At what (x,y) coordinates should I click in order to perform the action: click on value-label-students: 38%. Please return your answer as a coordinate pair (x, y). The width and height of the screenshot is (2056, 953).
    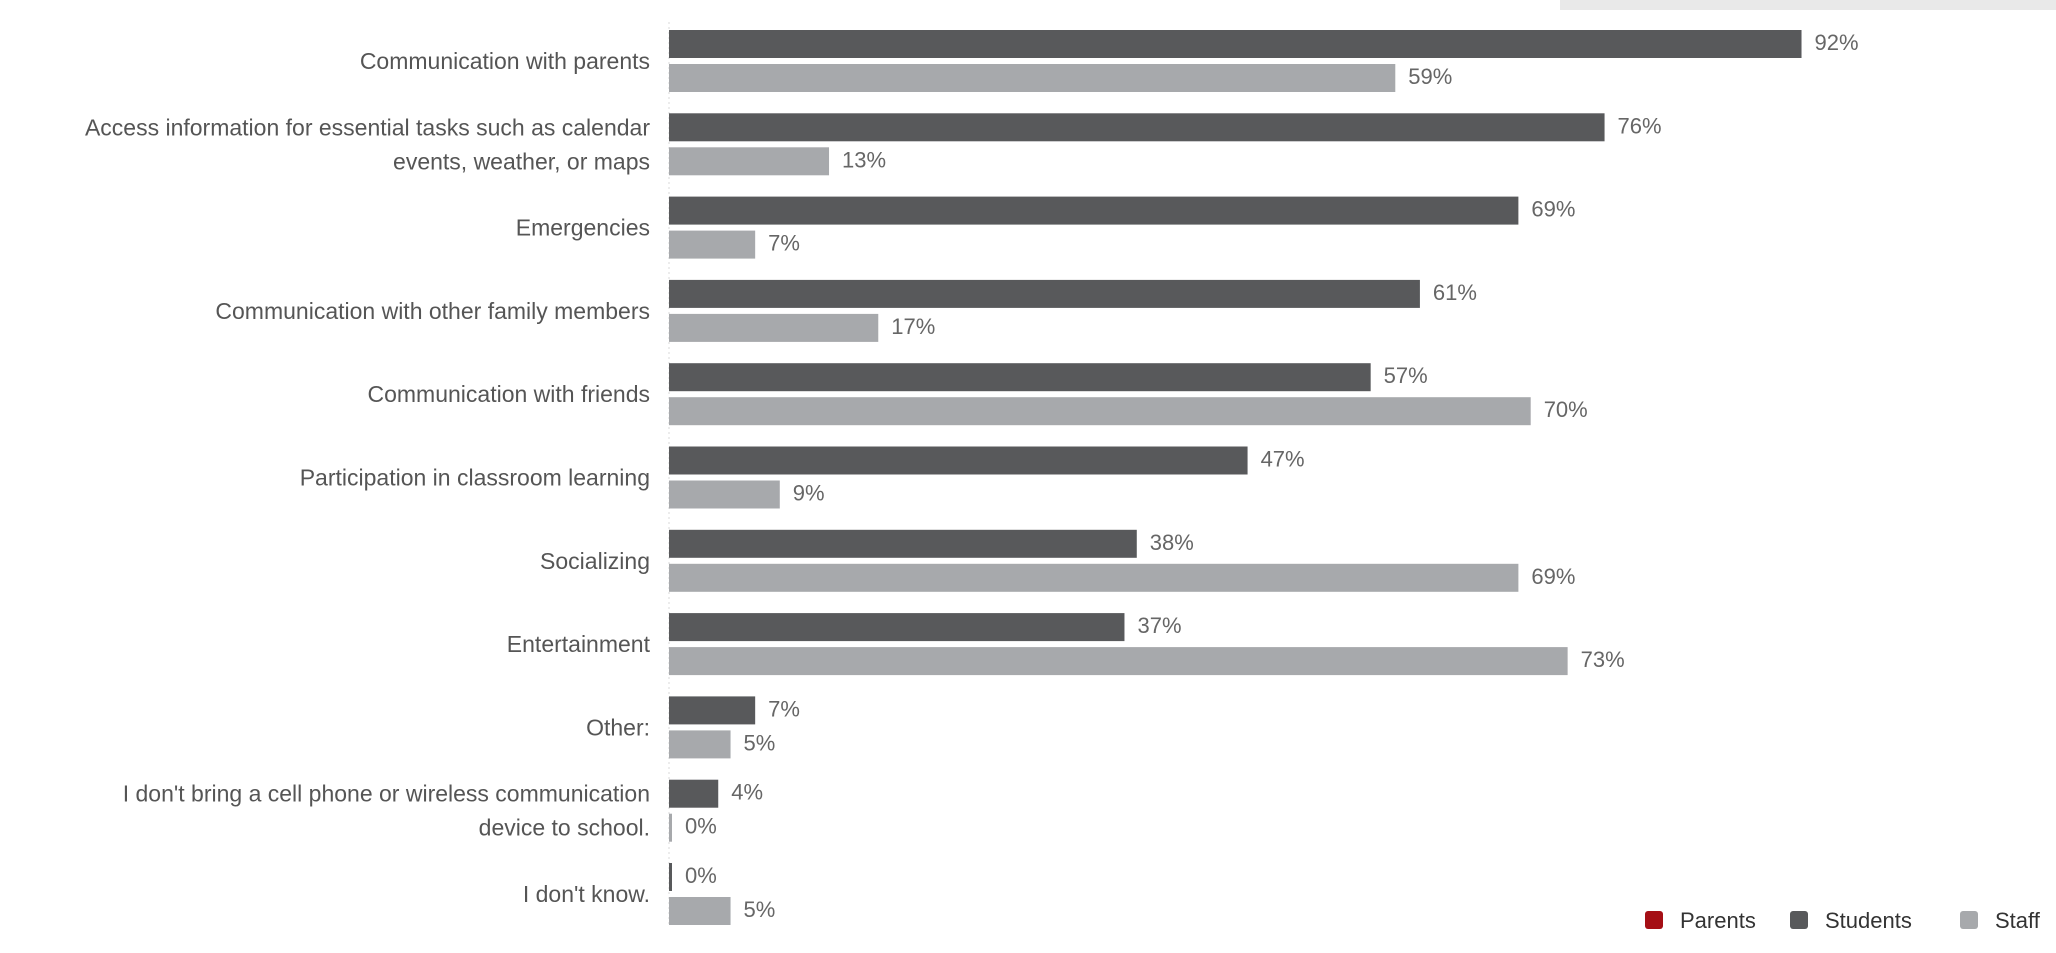
    Looking at the image, I should click on (1172, 542).